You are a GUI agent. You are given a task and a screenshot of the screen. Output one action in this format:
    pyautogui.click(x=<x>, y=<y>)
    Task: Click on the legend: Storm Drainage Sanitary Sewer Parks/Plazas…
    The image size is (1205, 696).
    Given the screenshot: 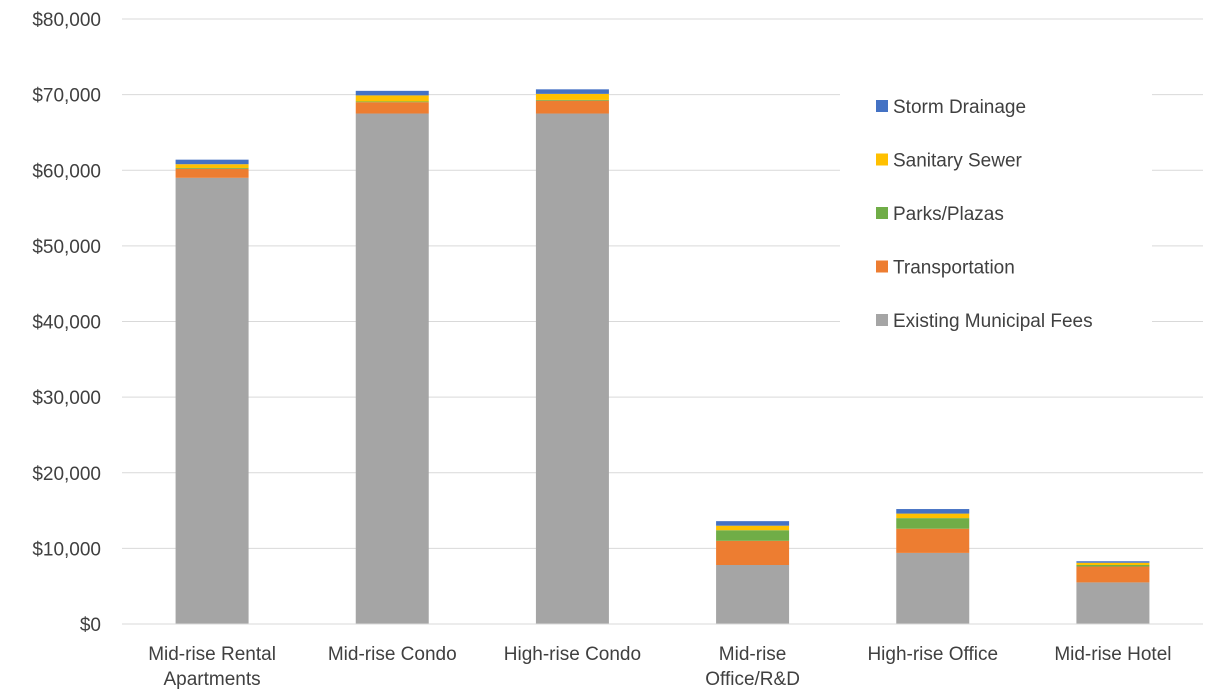 What is the action you would take?
    pyautogui.click(x=996, y=215)
    